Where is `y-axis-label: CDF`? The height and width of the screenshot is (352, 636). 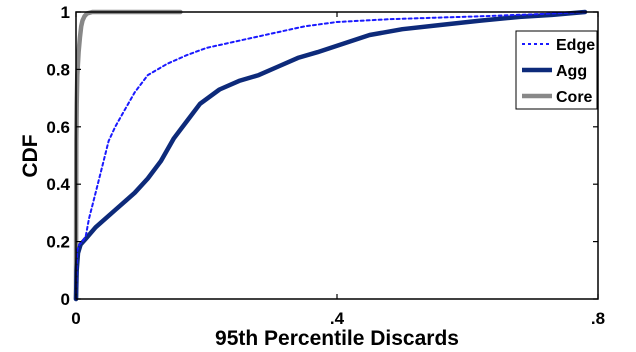 y-axis-label: CDF is located at coordinates (30, 155).